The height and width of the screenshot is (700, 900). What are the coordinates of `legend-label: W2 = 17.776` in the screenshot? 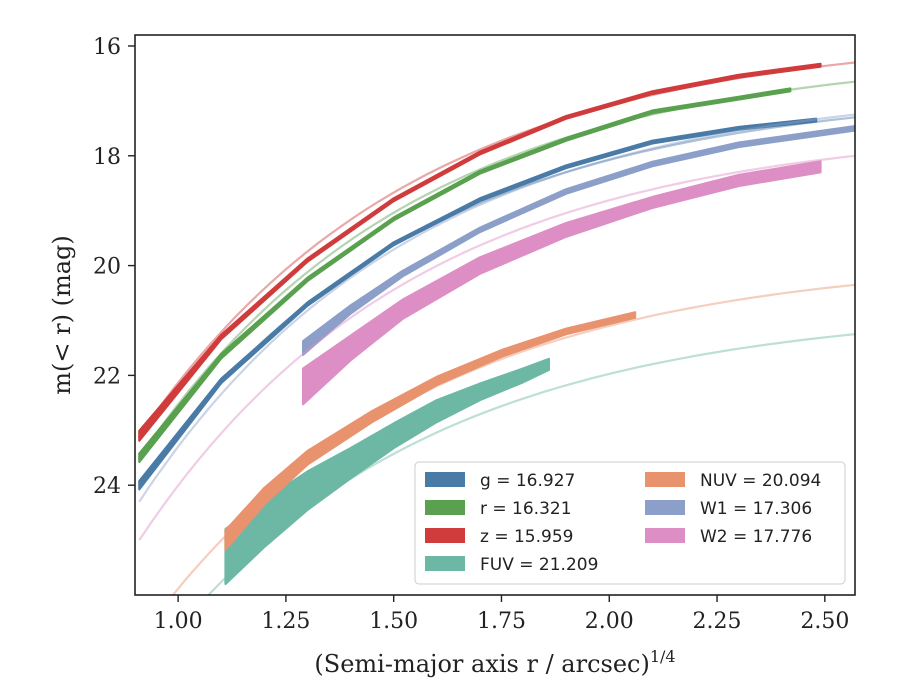 It's located at (756, 537).